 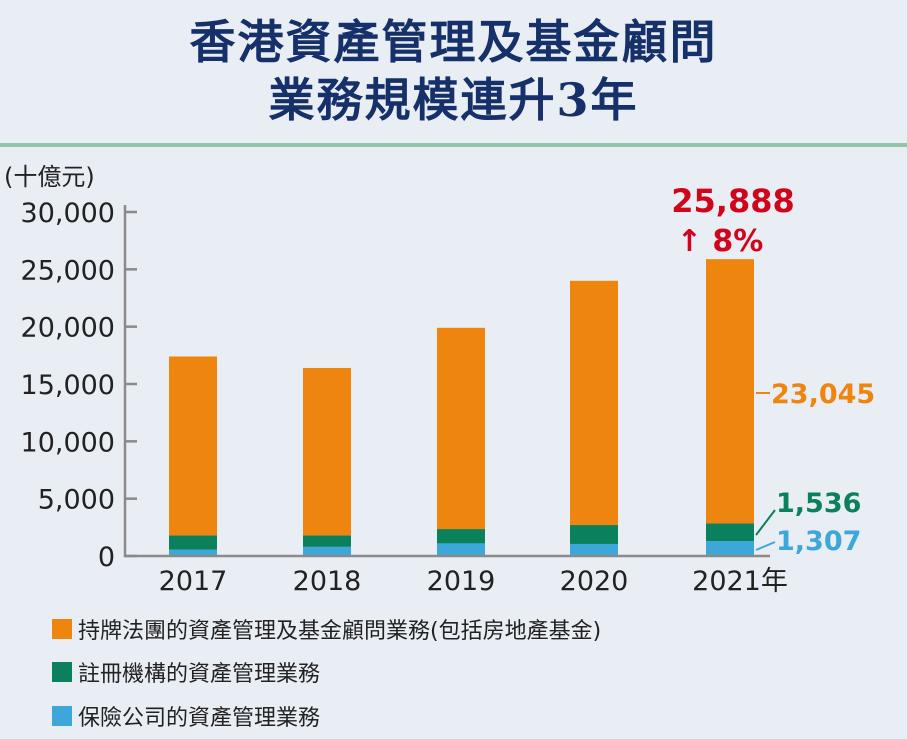 What do you see at coordinates (461, 549) in the screenshot?
I see `bar-insurance-2019` at bounding box center [461, 549].